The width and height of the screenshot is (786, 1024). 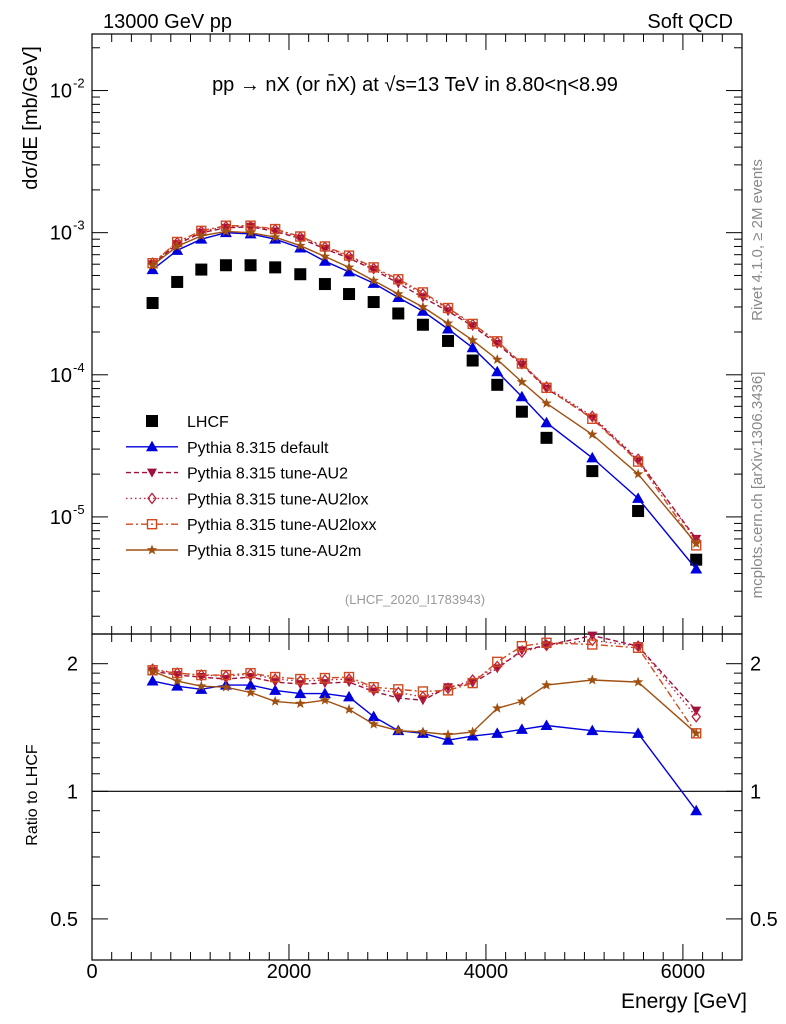 What do you see at coordinates (72, 665) in the screenshot?
I see `ratio-y-tick-label: 2` at bounding box center [72, 665].